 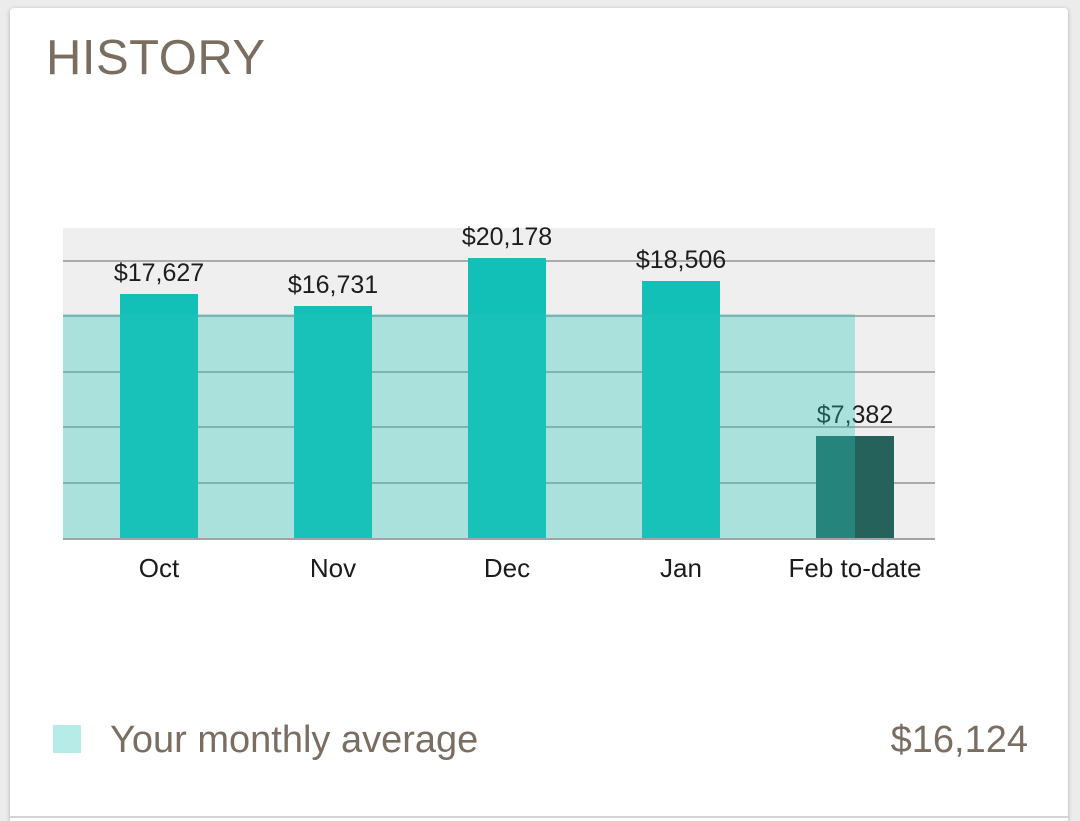 I want to click on average-swatch-icon, so click(x=67, y=739).